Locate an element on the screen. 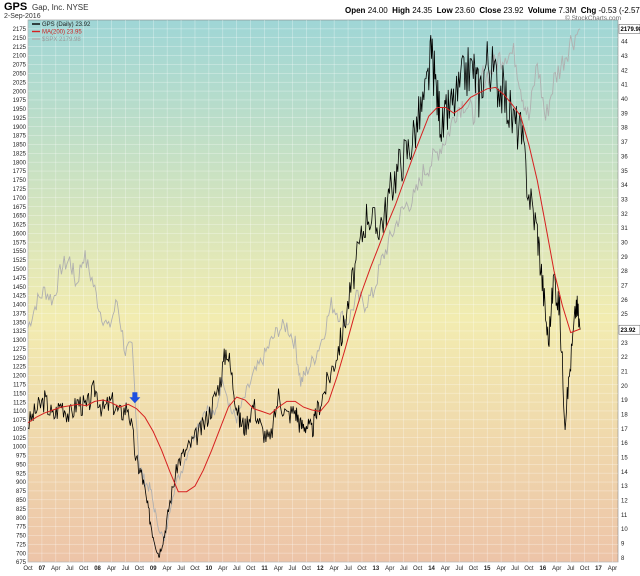  left-tick-label: 1225 is located at coordinates (20, 368).